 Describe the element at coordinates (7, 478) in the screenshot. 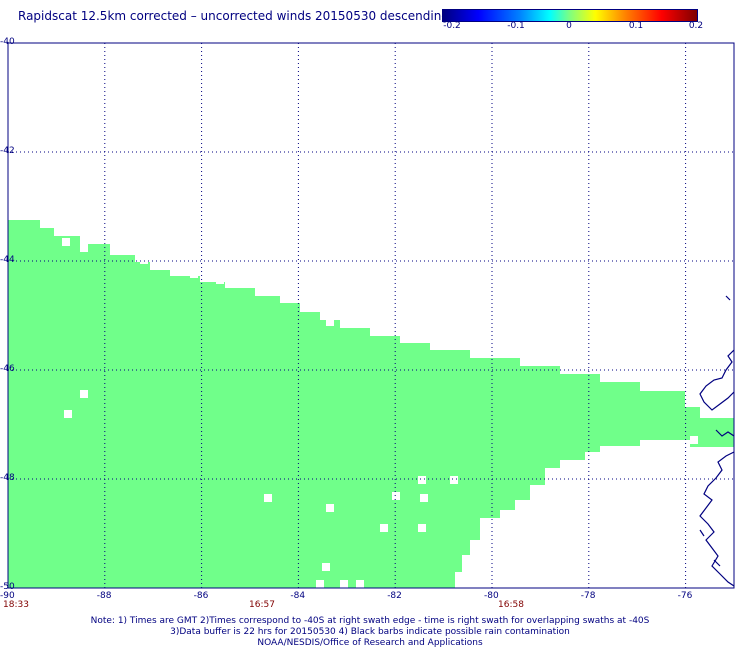

I see `lat-label: -48` at that location.